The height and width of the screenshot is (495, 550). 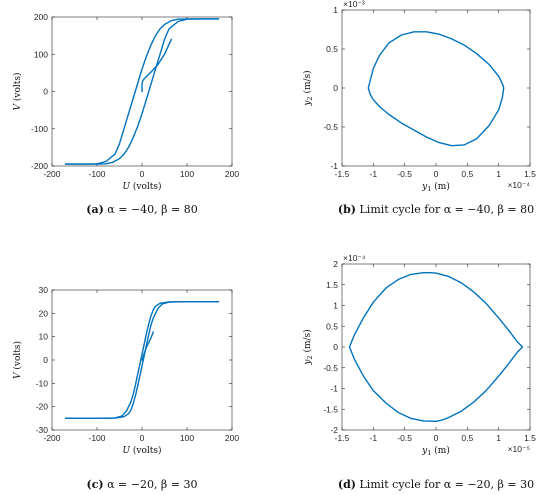 What do you see at coordinates (51, 438) in the screenshot?
I see `chart-c-x-tick-label: -200` at bounding box center [51, 438].